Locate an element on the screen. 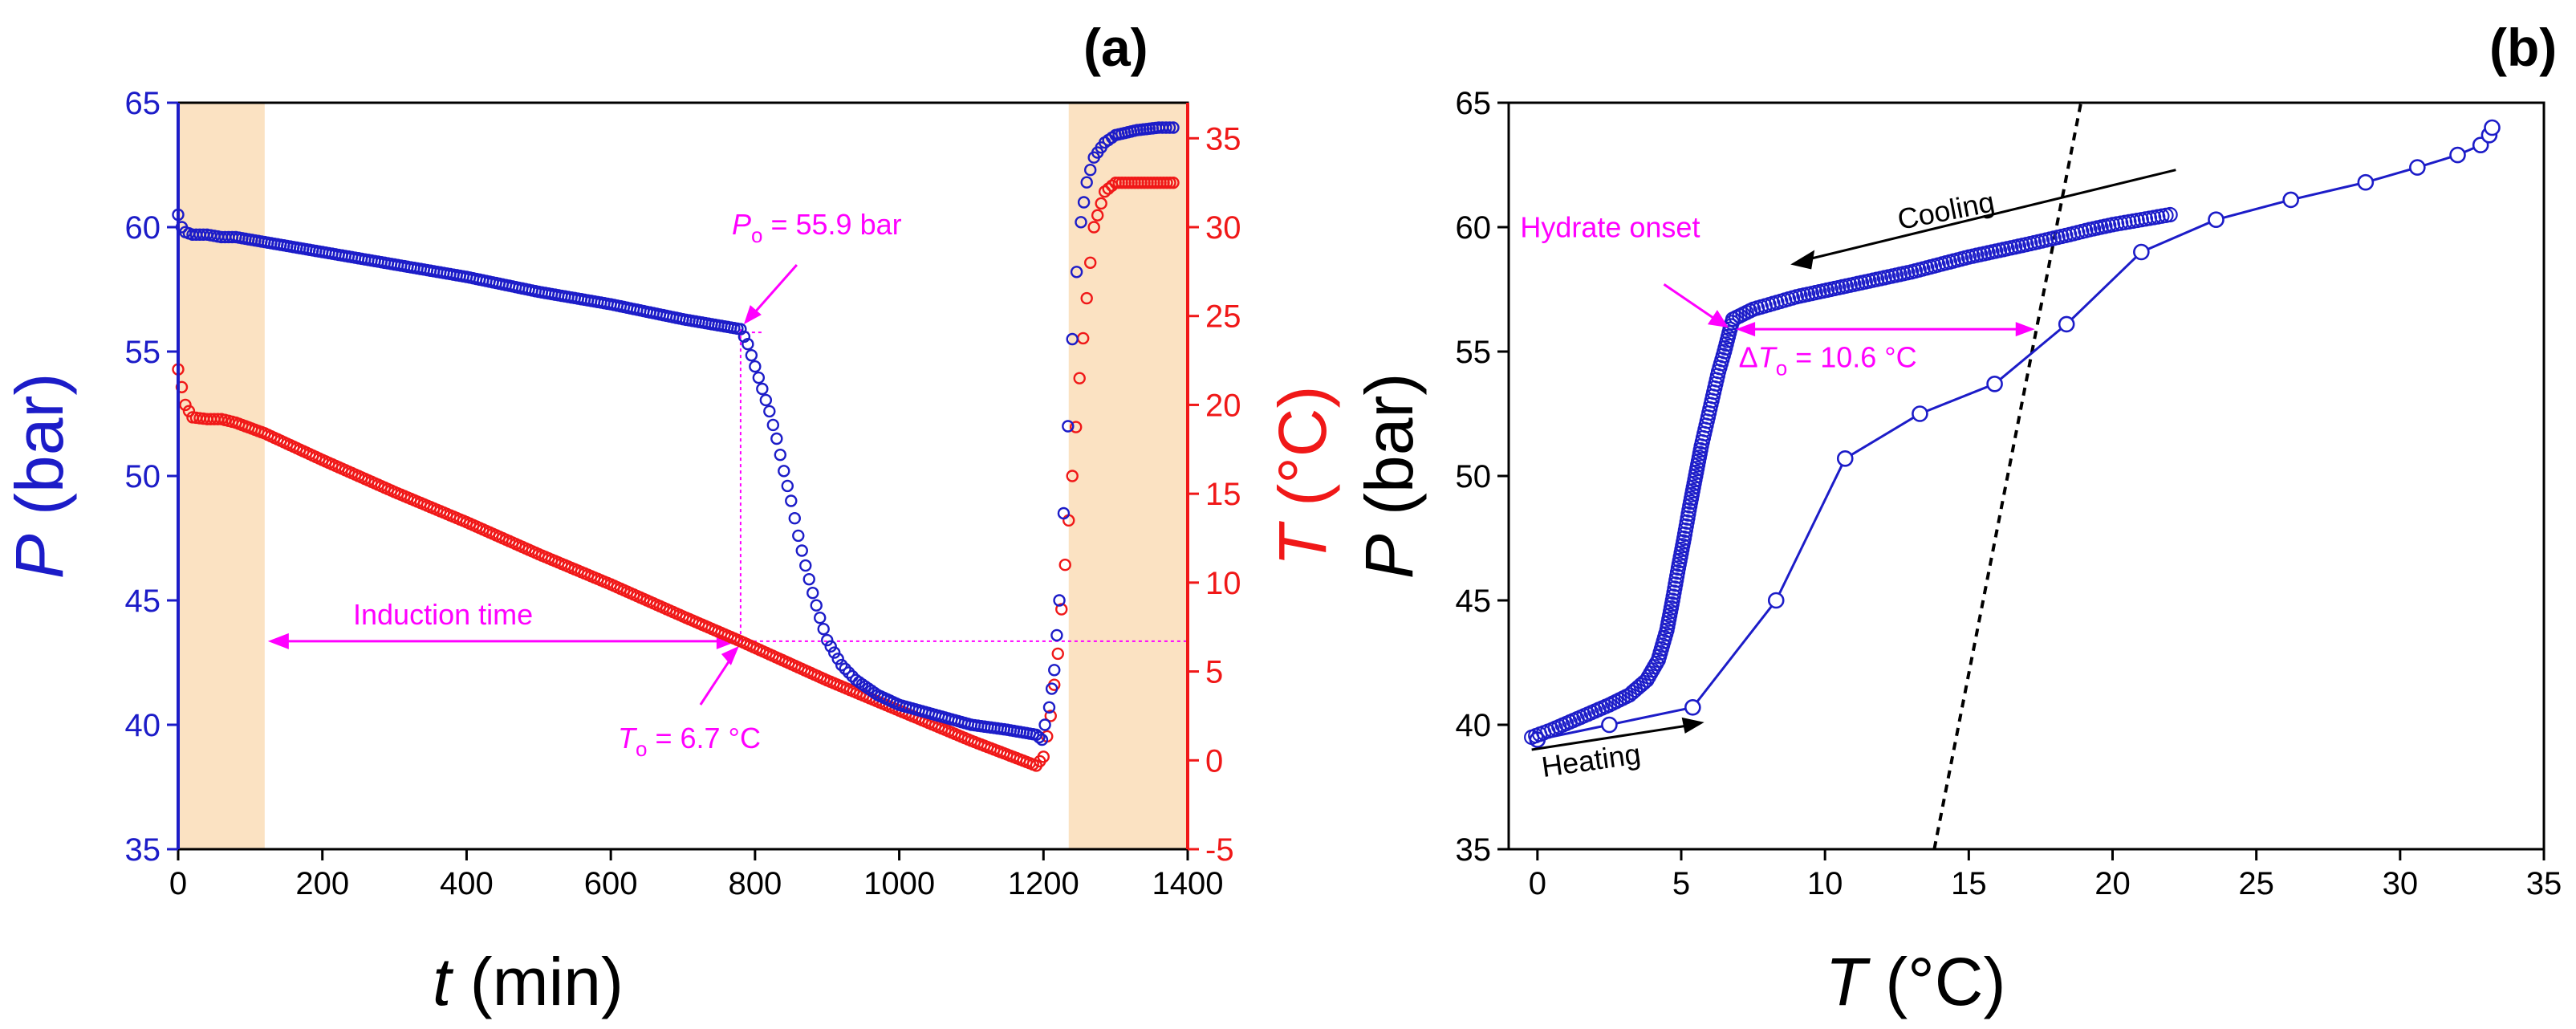 The width and height of the screenshot is (2576, 1029). onset-arrow-line is located at coordinates (1692, 304).